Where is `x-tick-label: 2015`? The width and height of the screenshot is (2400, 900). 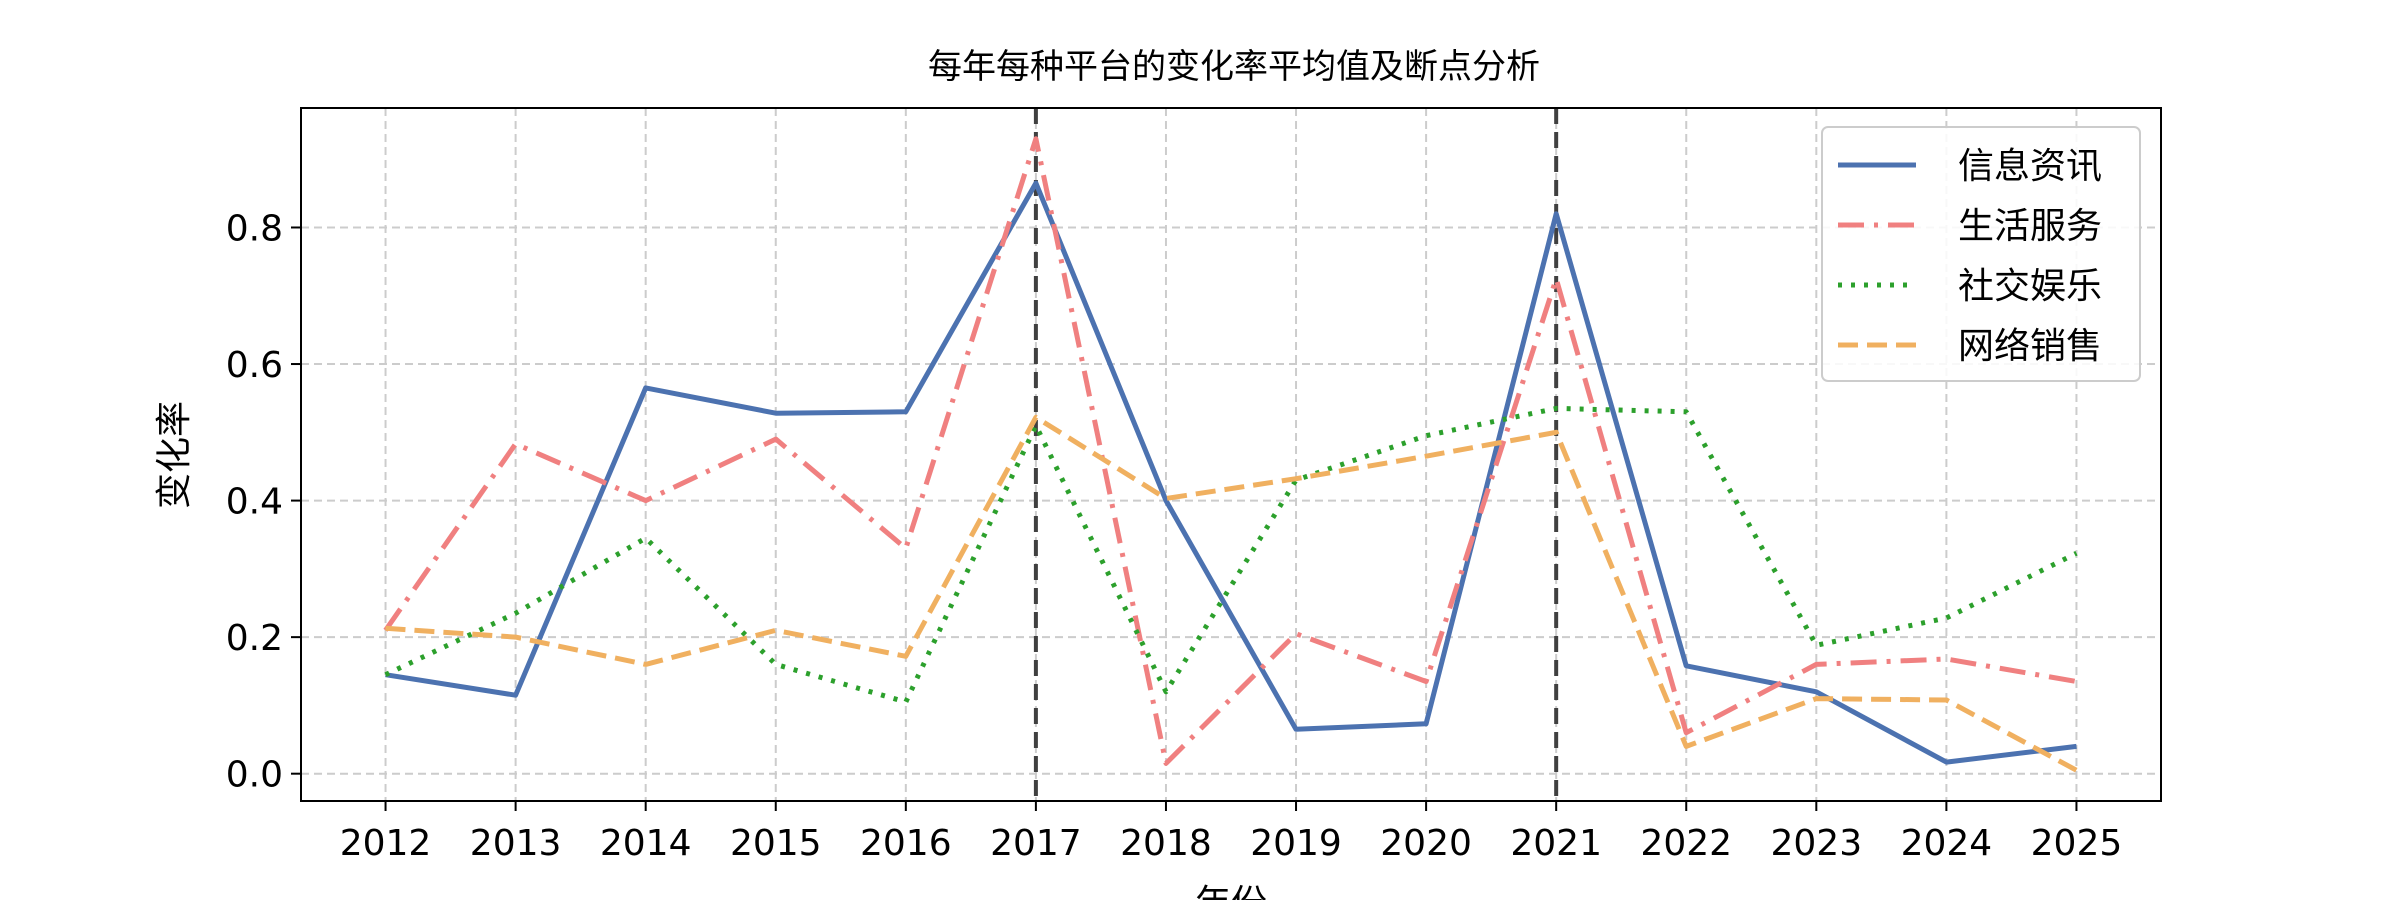
x-tick-label: 2015 is located at coordinates (776, 843).